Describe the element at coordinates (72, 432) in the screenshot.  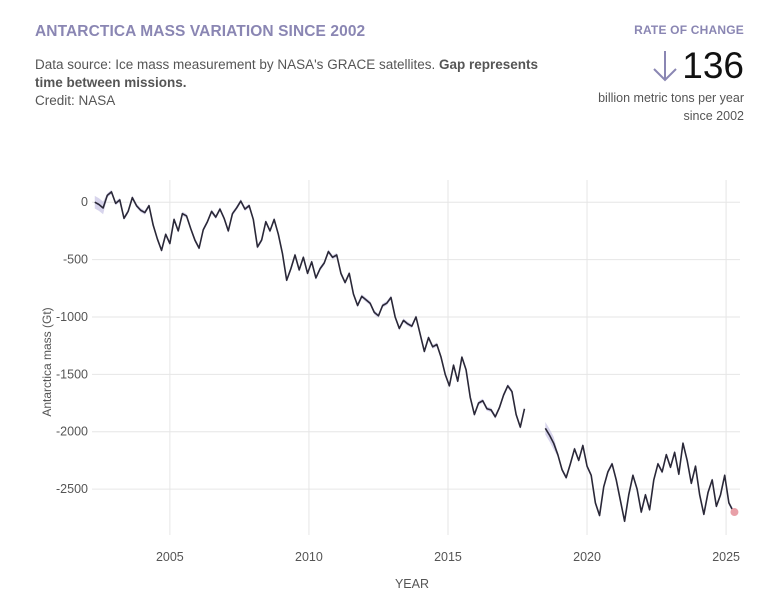
I see `y-tick-label: -2000` at that location.